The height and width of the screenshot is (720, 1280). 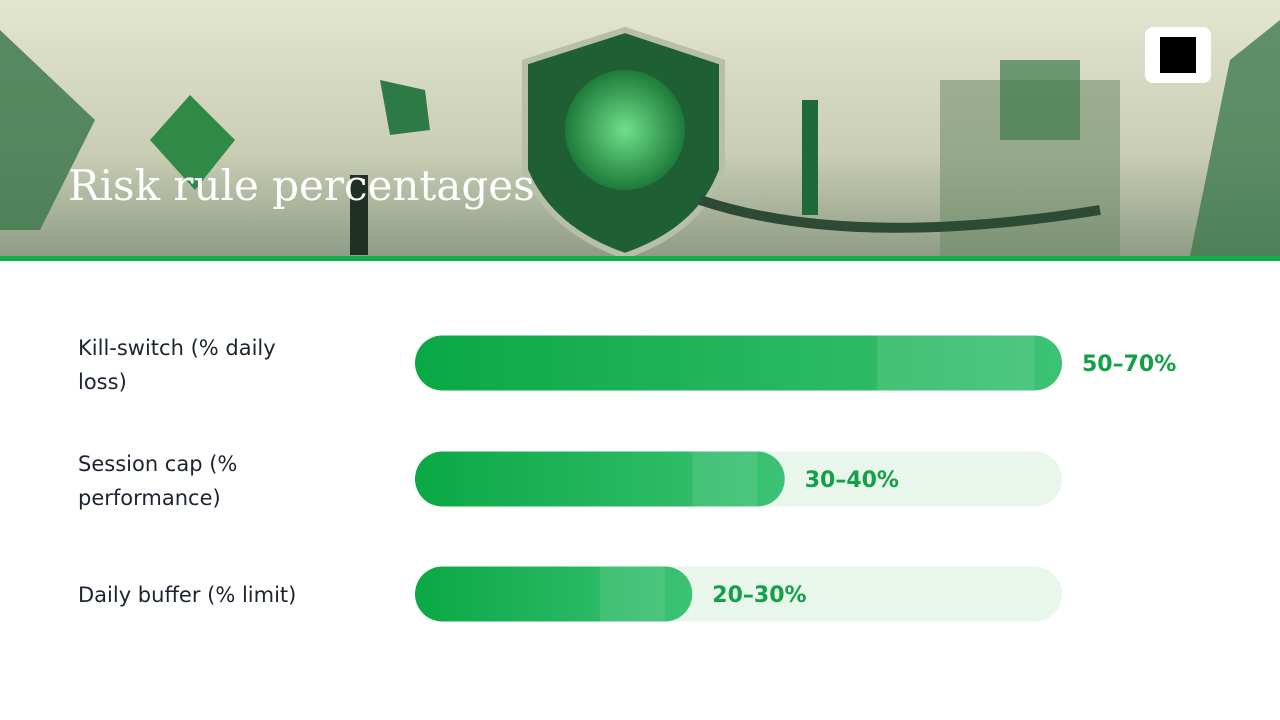 What do you see at coordinates (157, 464) in the screenshot?
I see `label-line: Session cap (%` at bounding box center [157, 464].